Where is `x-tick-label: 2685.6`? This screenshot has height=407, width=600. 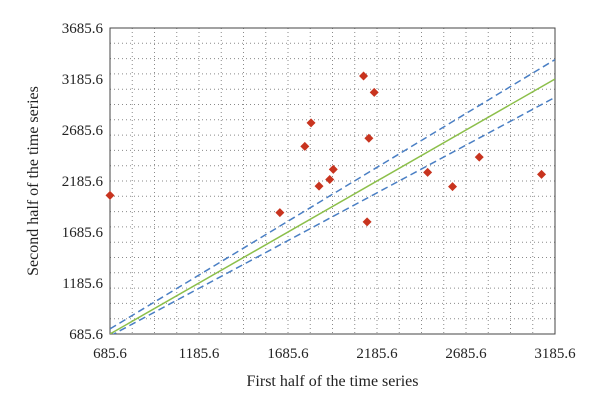
x-tick-label: 2685.6 is located at coordinates (466, 354).